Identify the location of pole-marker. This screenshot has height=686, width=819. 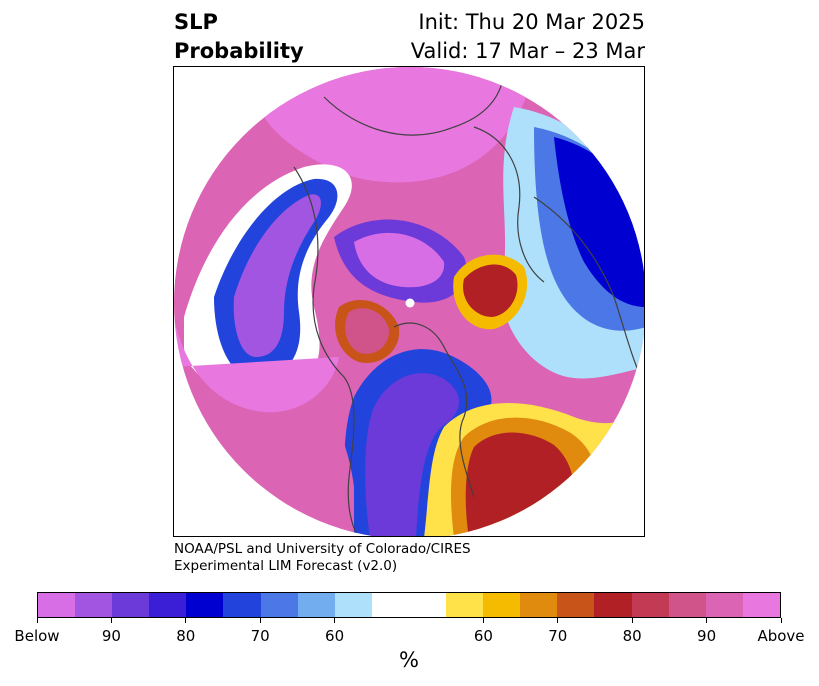
(410, 303).